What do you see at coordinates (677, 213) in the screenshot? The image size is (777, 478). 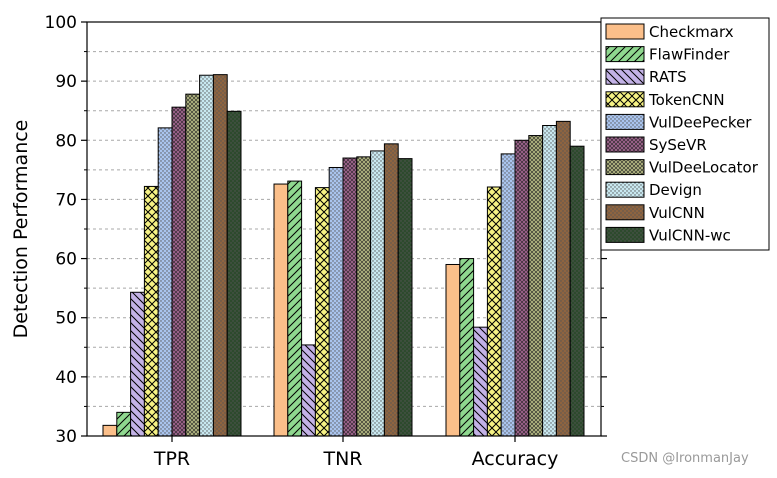 I see `legend-label-vulcnn: VulCNN` at bounding box center [677, 213].